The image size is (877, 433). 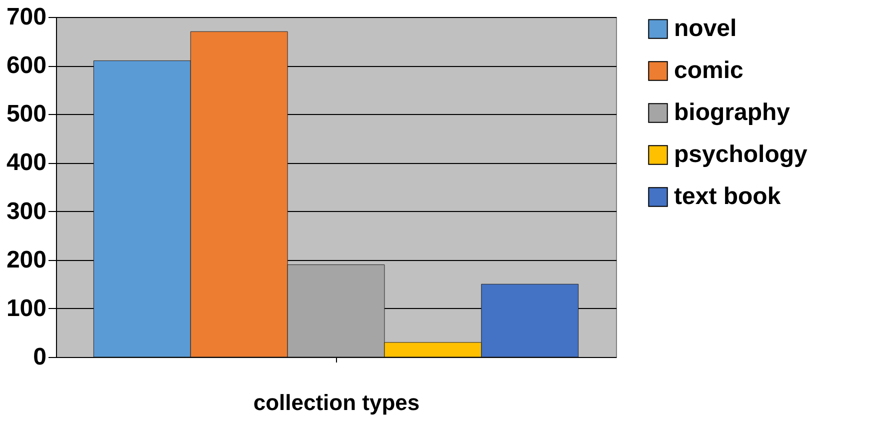 What do you see at coordinates (336, 402) in the screenshot?
I see `x-axis-title: collection types` at bounding box center [336, 402].